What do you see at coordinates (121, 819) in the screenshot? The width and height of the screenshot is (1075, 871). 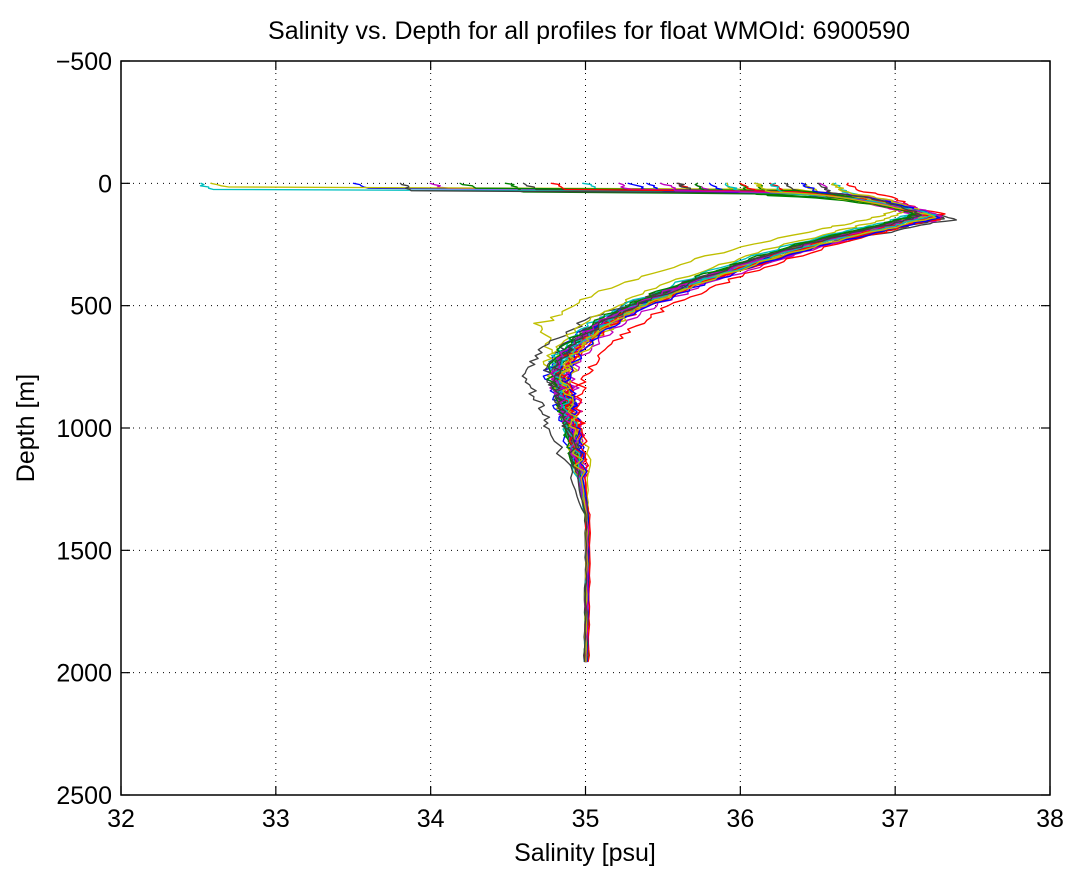 I see `x-tick-label: 32` at bounding box center [121, 819].